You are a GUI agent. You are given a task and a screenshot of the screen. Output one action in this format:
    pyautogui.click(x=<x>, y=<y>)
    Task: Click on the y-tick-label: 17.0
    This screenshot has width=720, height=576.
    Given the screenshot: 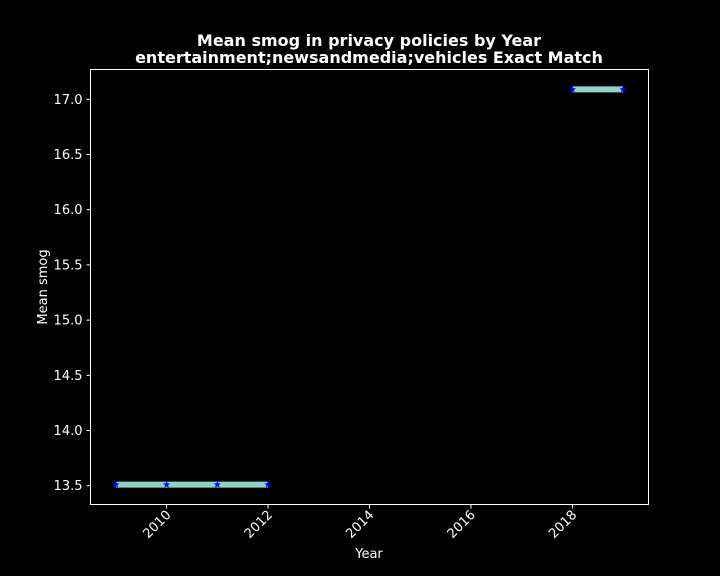 What is the action you would take?
    pyautogui.click(x=68, y=100)
    